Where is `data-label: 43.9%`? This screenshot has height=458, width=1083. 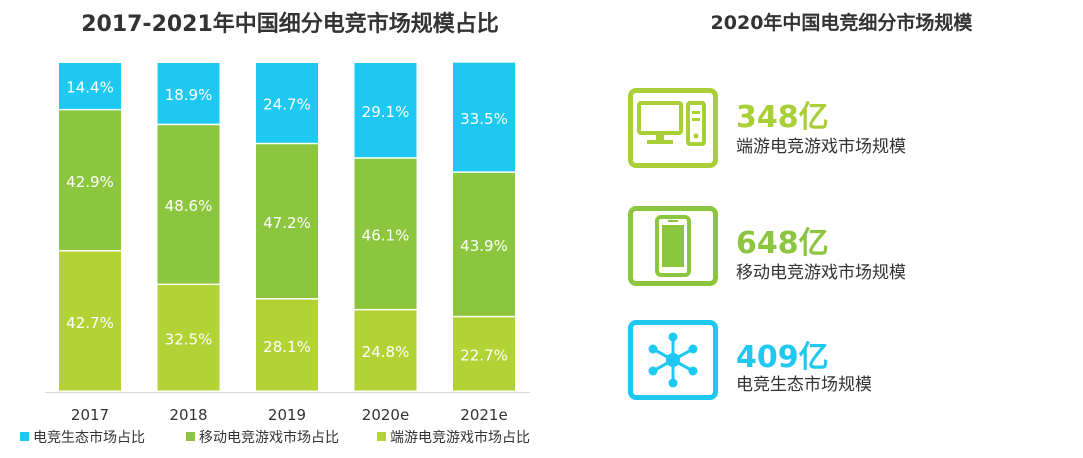 data-label: 43.9% is located at coordinates (484, 246).